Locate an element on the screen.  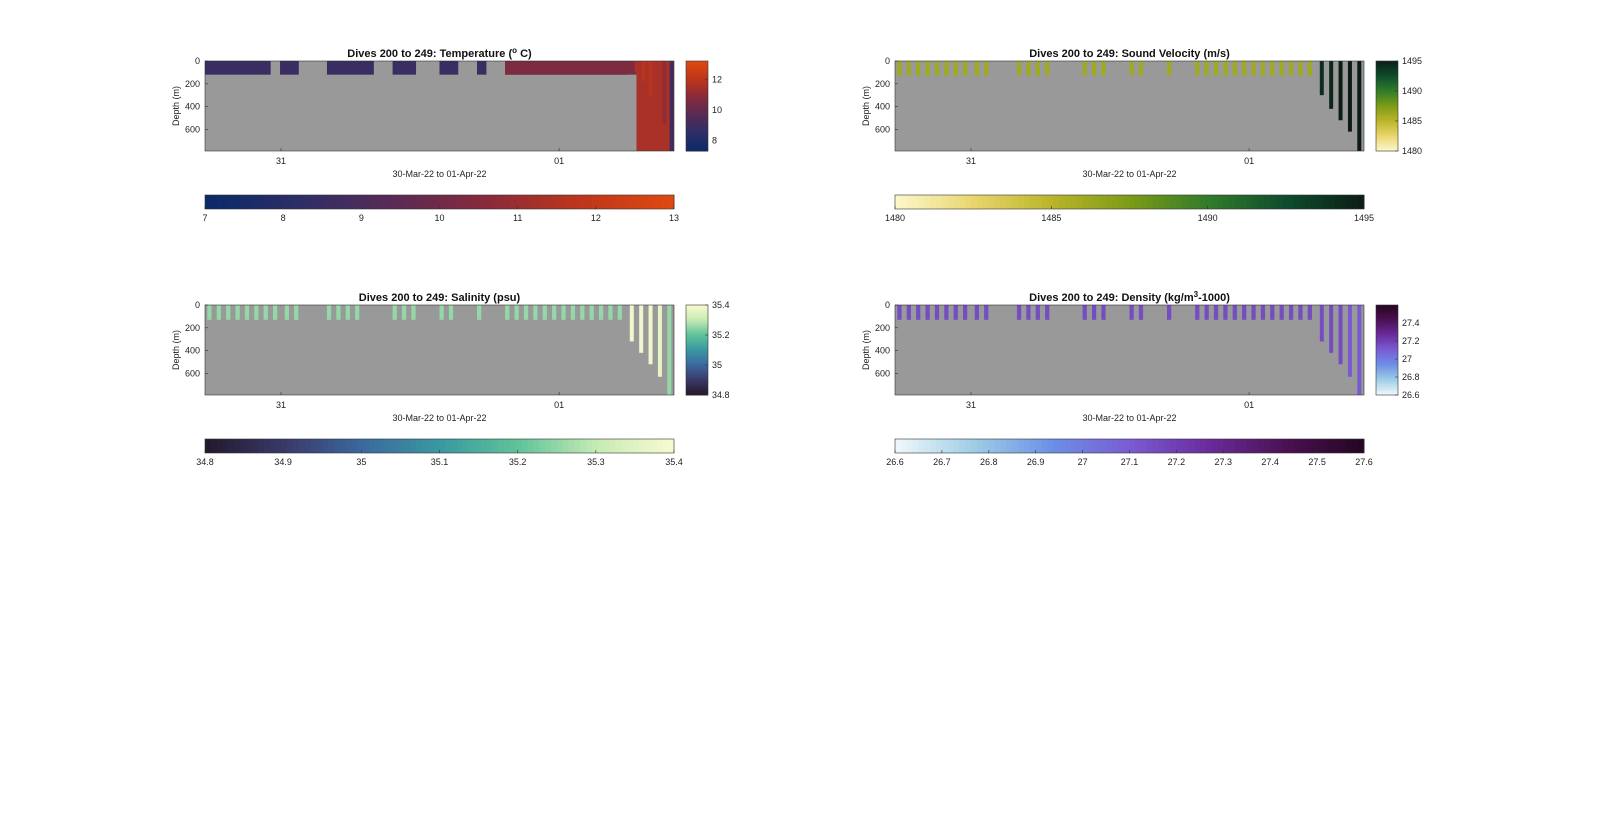
colorbar-right-label: 1490 is located at coordinates (1412, 91).